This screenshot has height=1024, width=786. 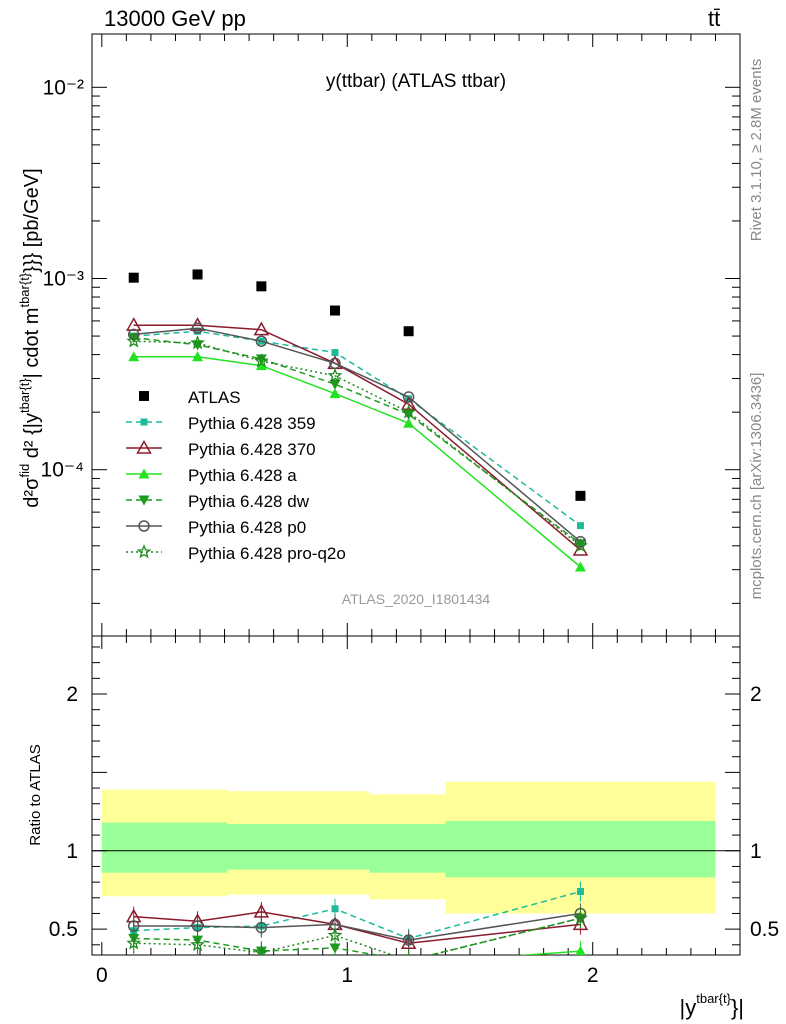 I want to click on y-tick-label: 10⁻⁴, so click(x=62, y=470).